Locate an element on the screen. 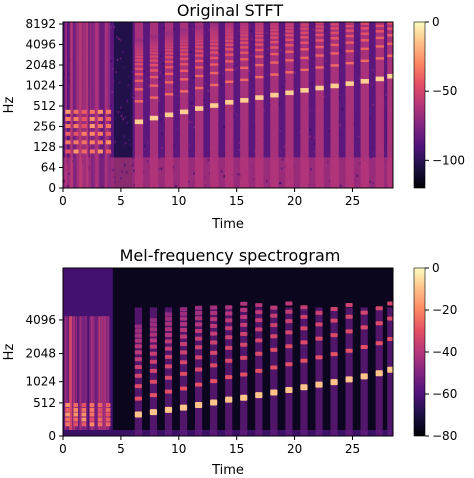  stft-y-label: Hz is located at coordinates (9, 105).